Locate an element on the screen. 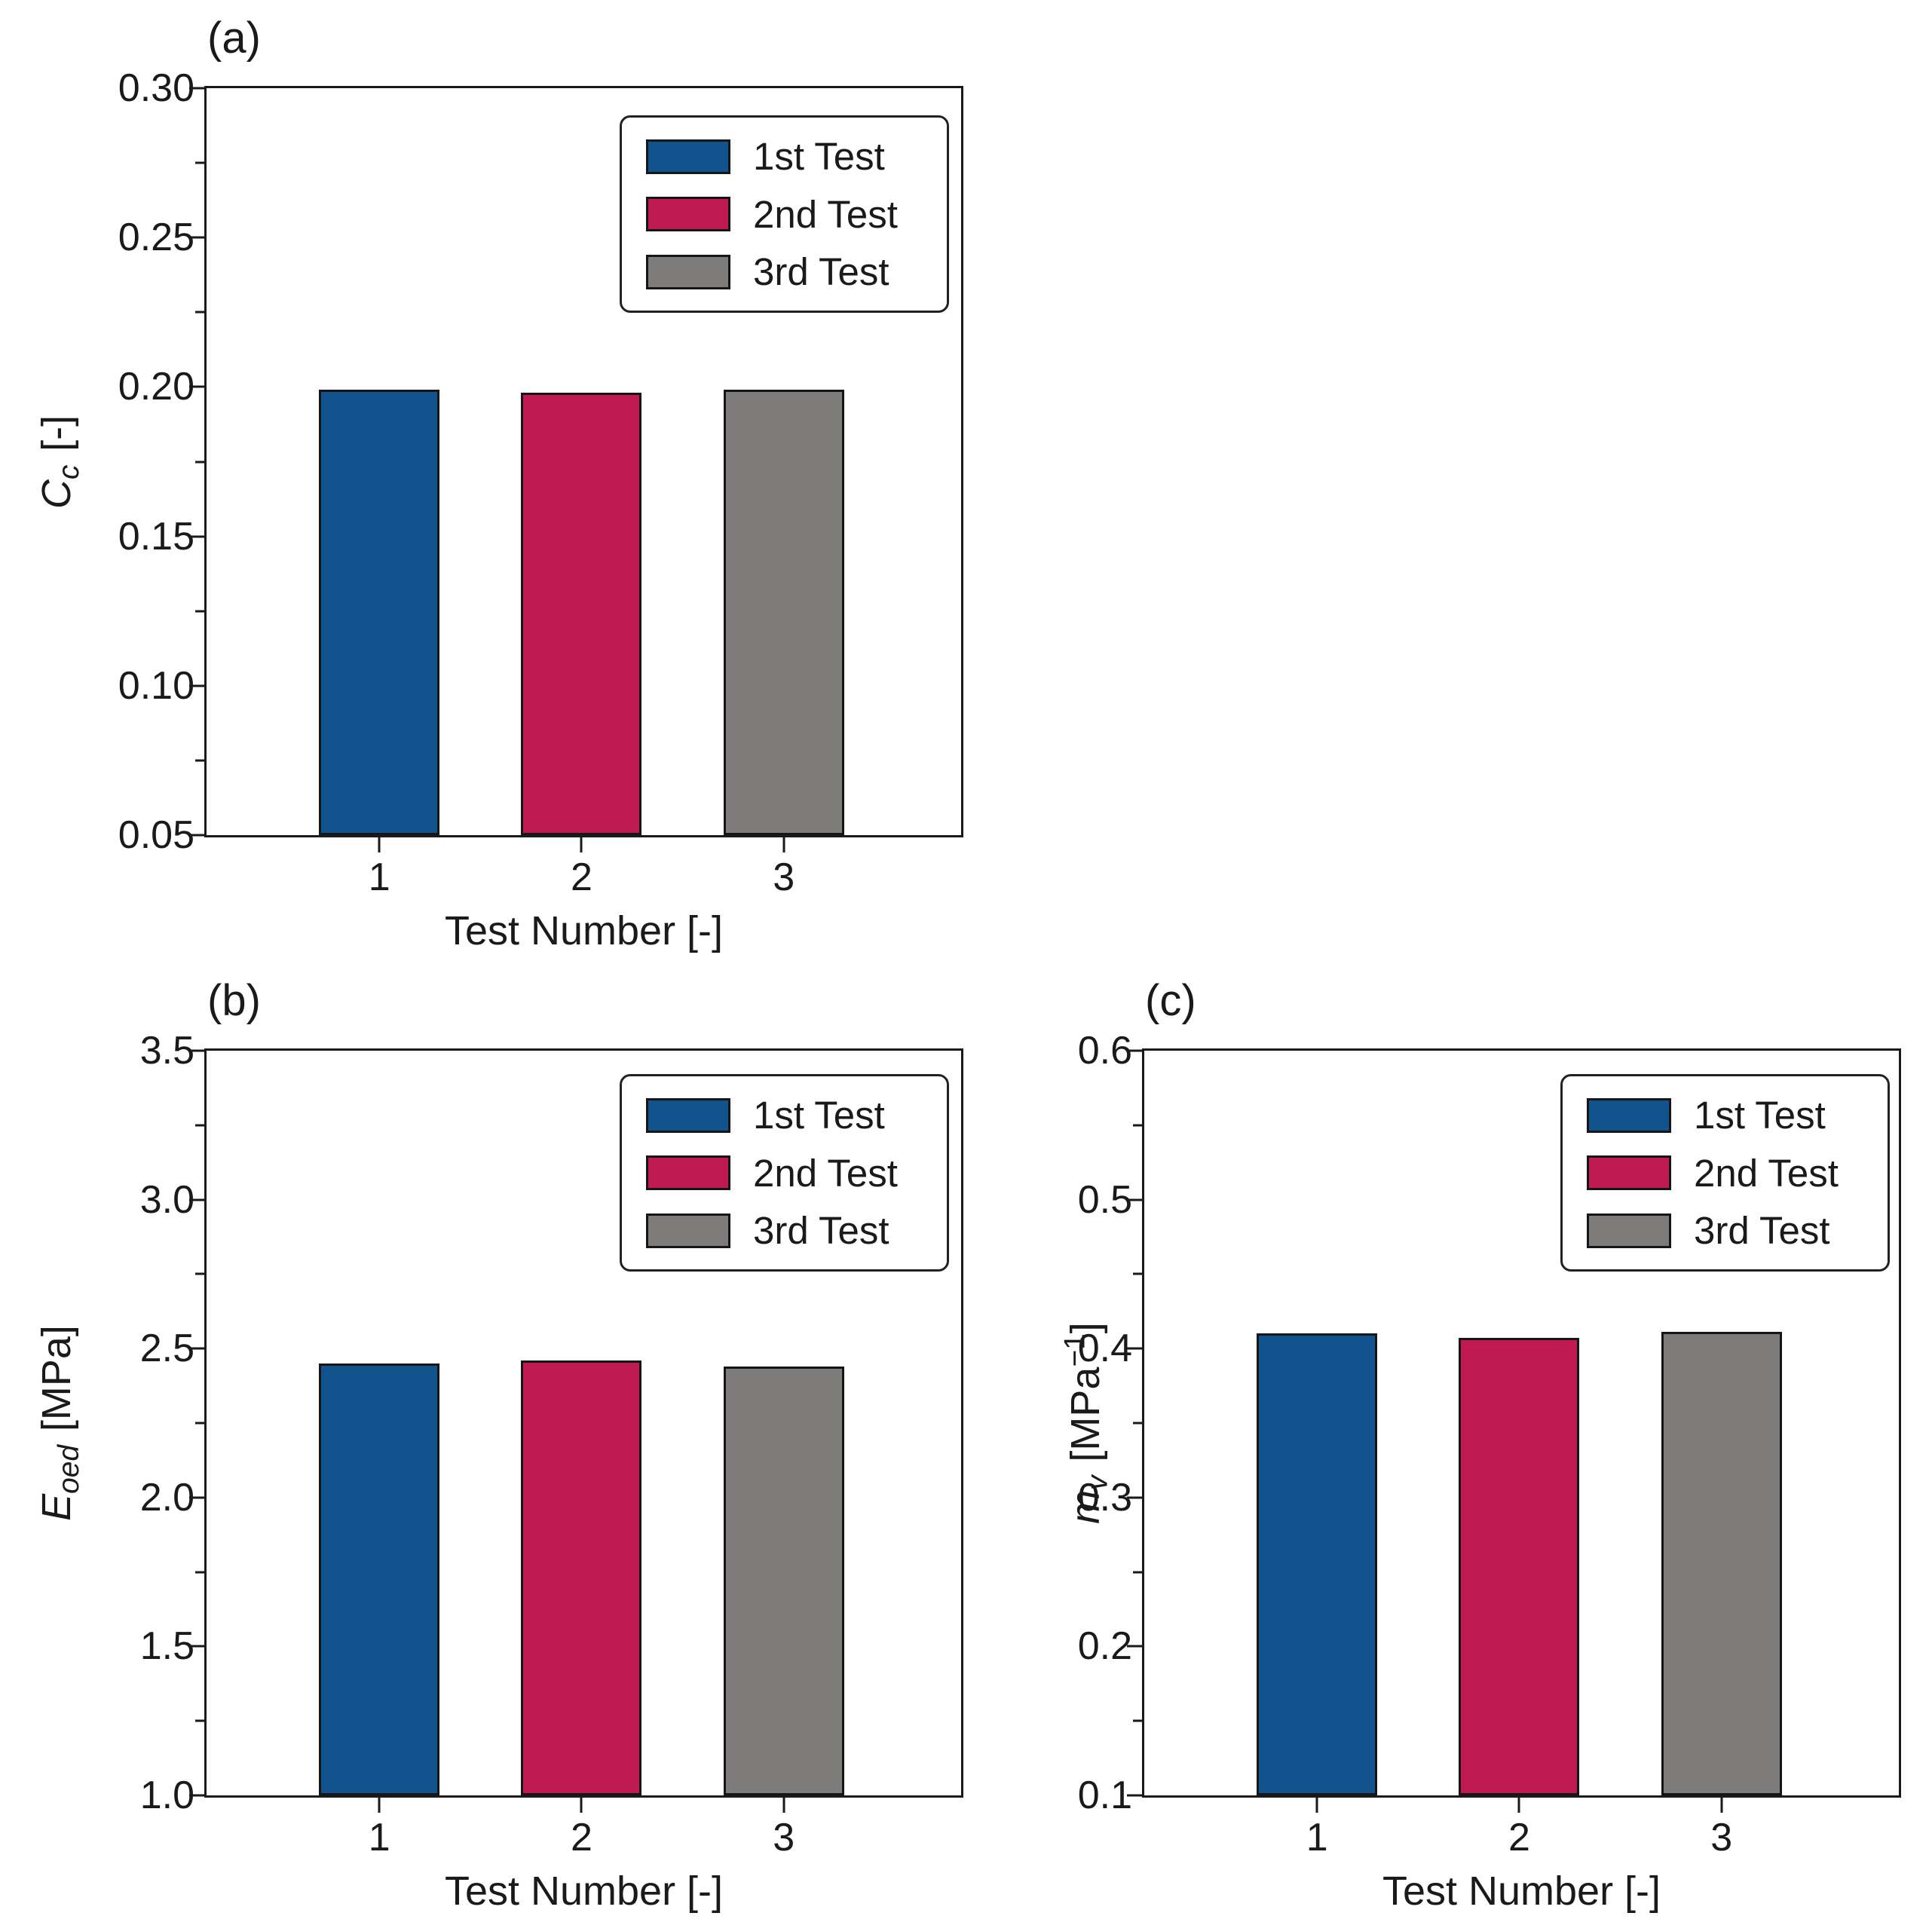  panel-label-a: (a) is located at coordinates (234, 38).